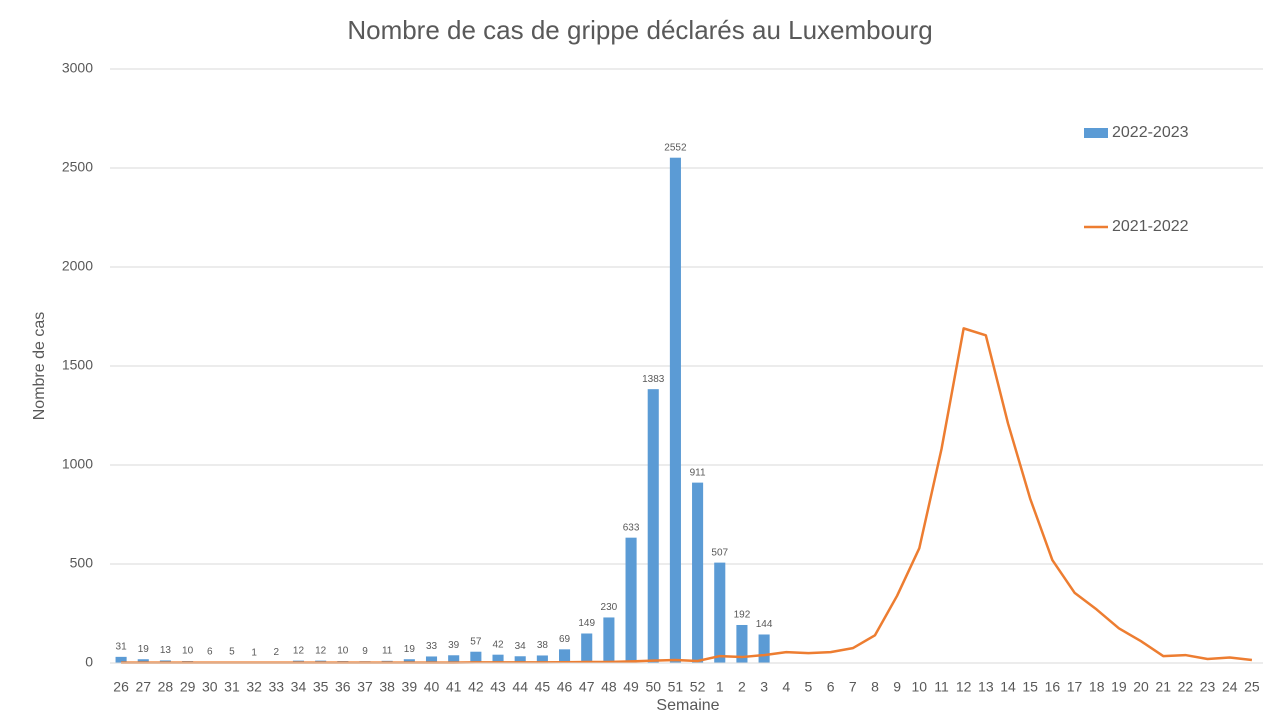  What do you see at coordinates (1252, 687) in the screenshot?
I see `x-tick-label: 25` at bounding box center [1252, 687].